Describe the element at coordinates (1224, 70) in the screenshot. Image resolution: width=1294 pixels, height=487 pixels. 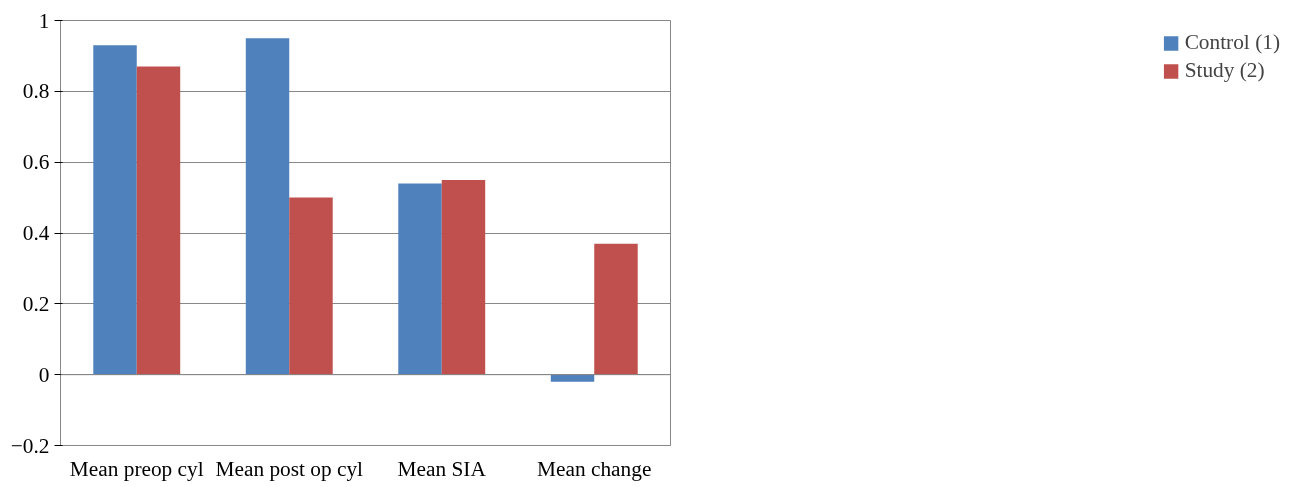
I see `legend-label: Study (2)` at that location.